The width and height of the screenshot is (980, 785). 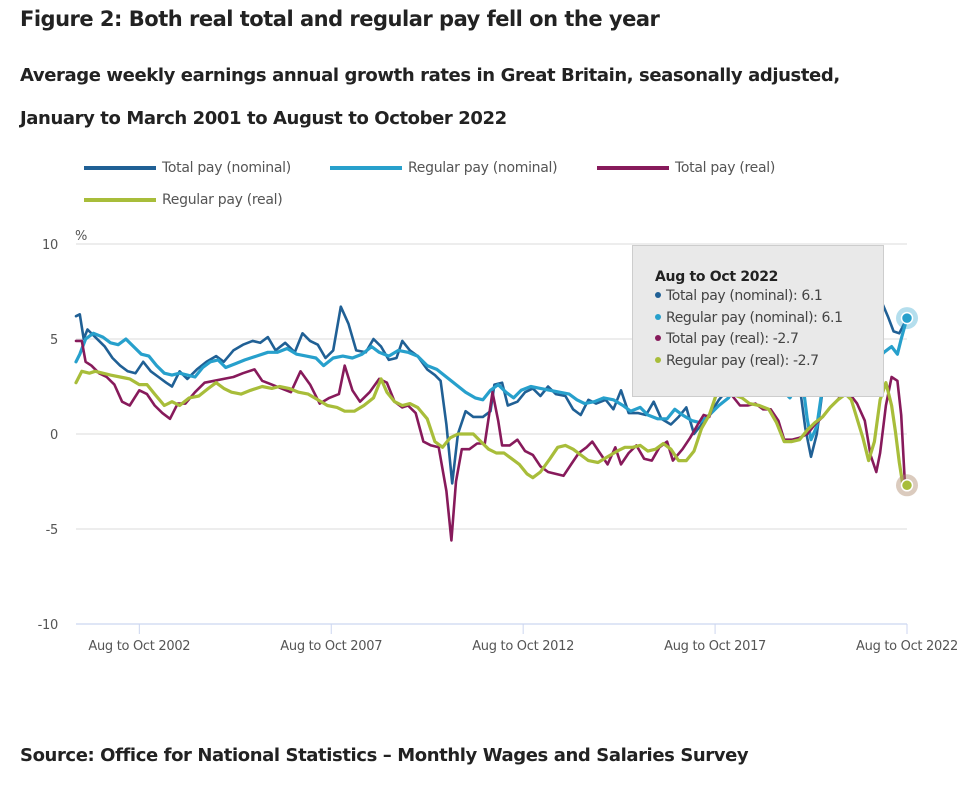 I want to click on y-tick-label: 0, so click(x=54, y=435).